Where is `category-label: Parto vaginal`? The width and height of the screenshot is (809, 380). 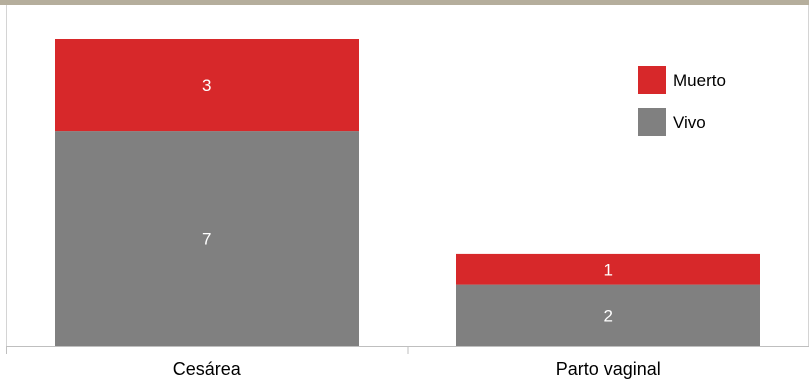
category-label: Parto vaginal is located at coordinates (608, 369).